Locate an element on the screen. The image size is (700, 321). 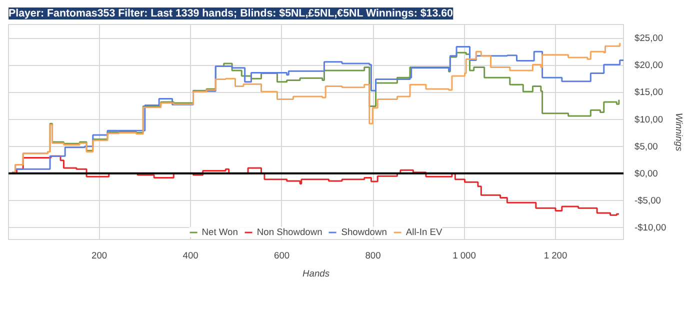
y-tick-label: $20,00 is located at coordinates (649, 65).